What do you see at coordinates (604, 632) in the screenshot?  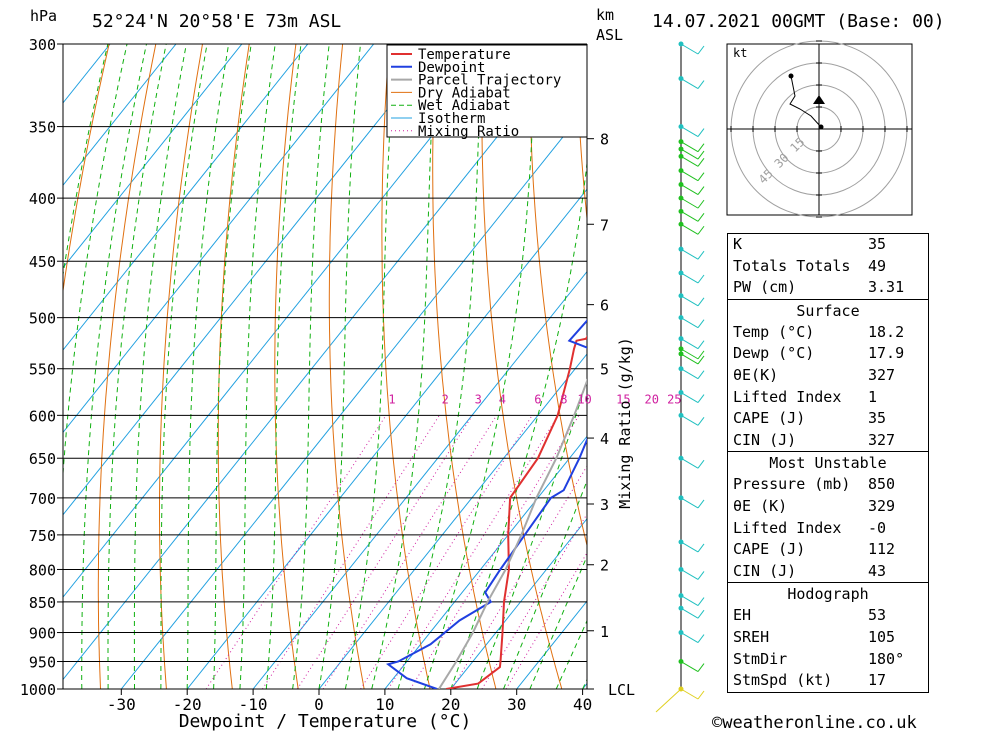 I see `height-tick-label: 1` at bounding box center [604, 632].